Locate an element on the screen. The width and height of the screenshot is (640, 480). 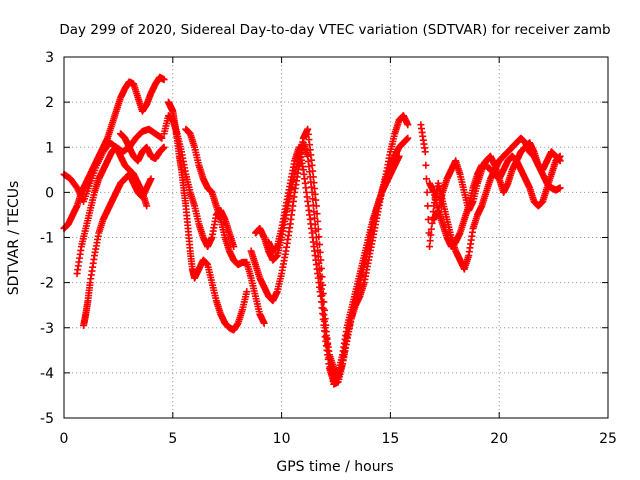
y-tick-labels: -5 -4 -3 -2 -1 0 1 2 3 is located at coordinates (47, 238).